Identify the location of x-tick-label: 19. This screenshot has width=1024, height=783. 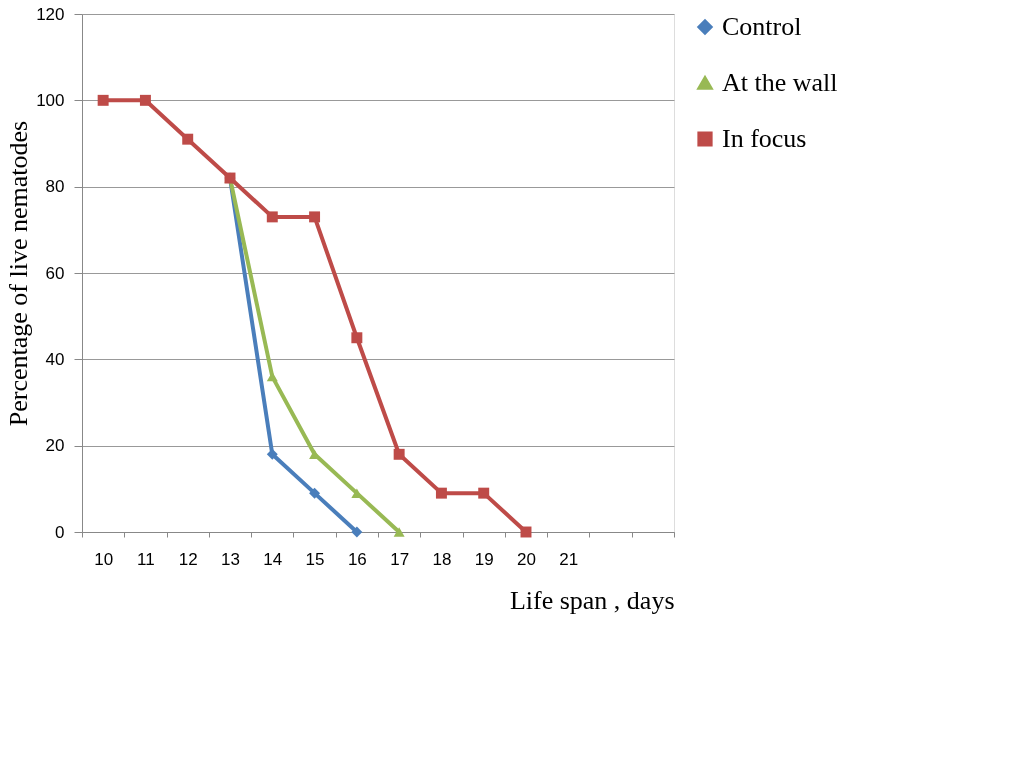
(484, 559).